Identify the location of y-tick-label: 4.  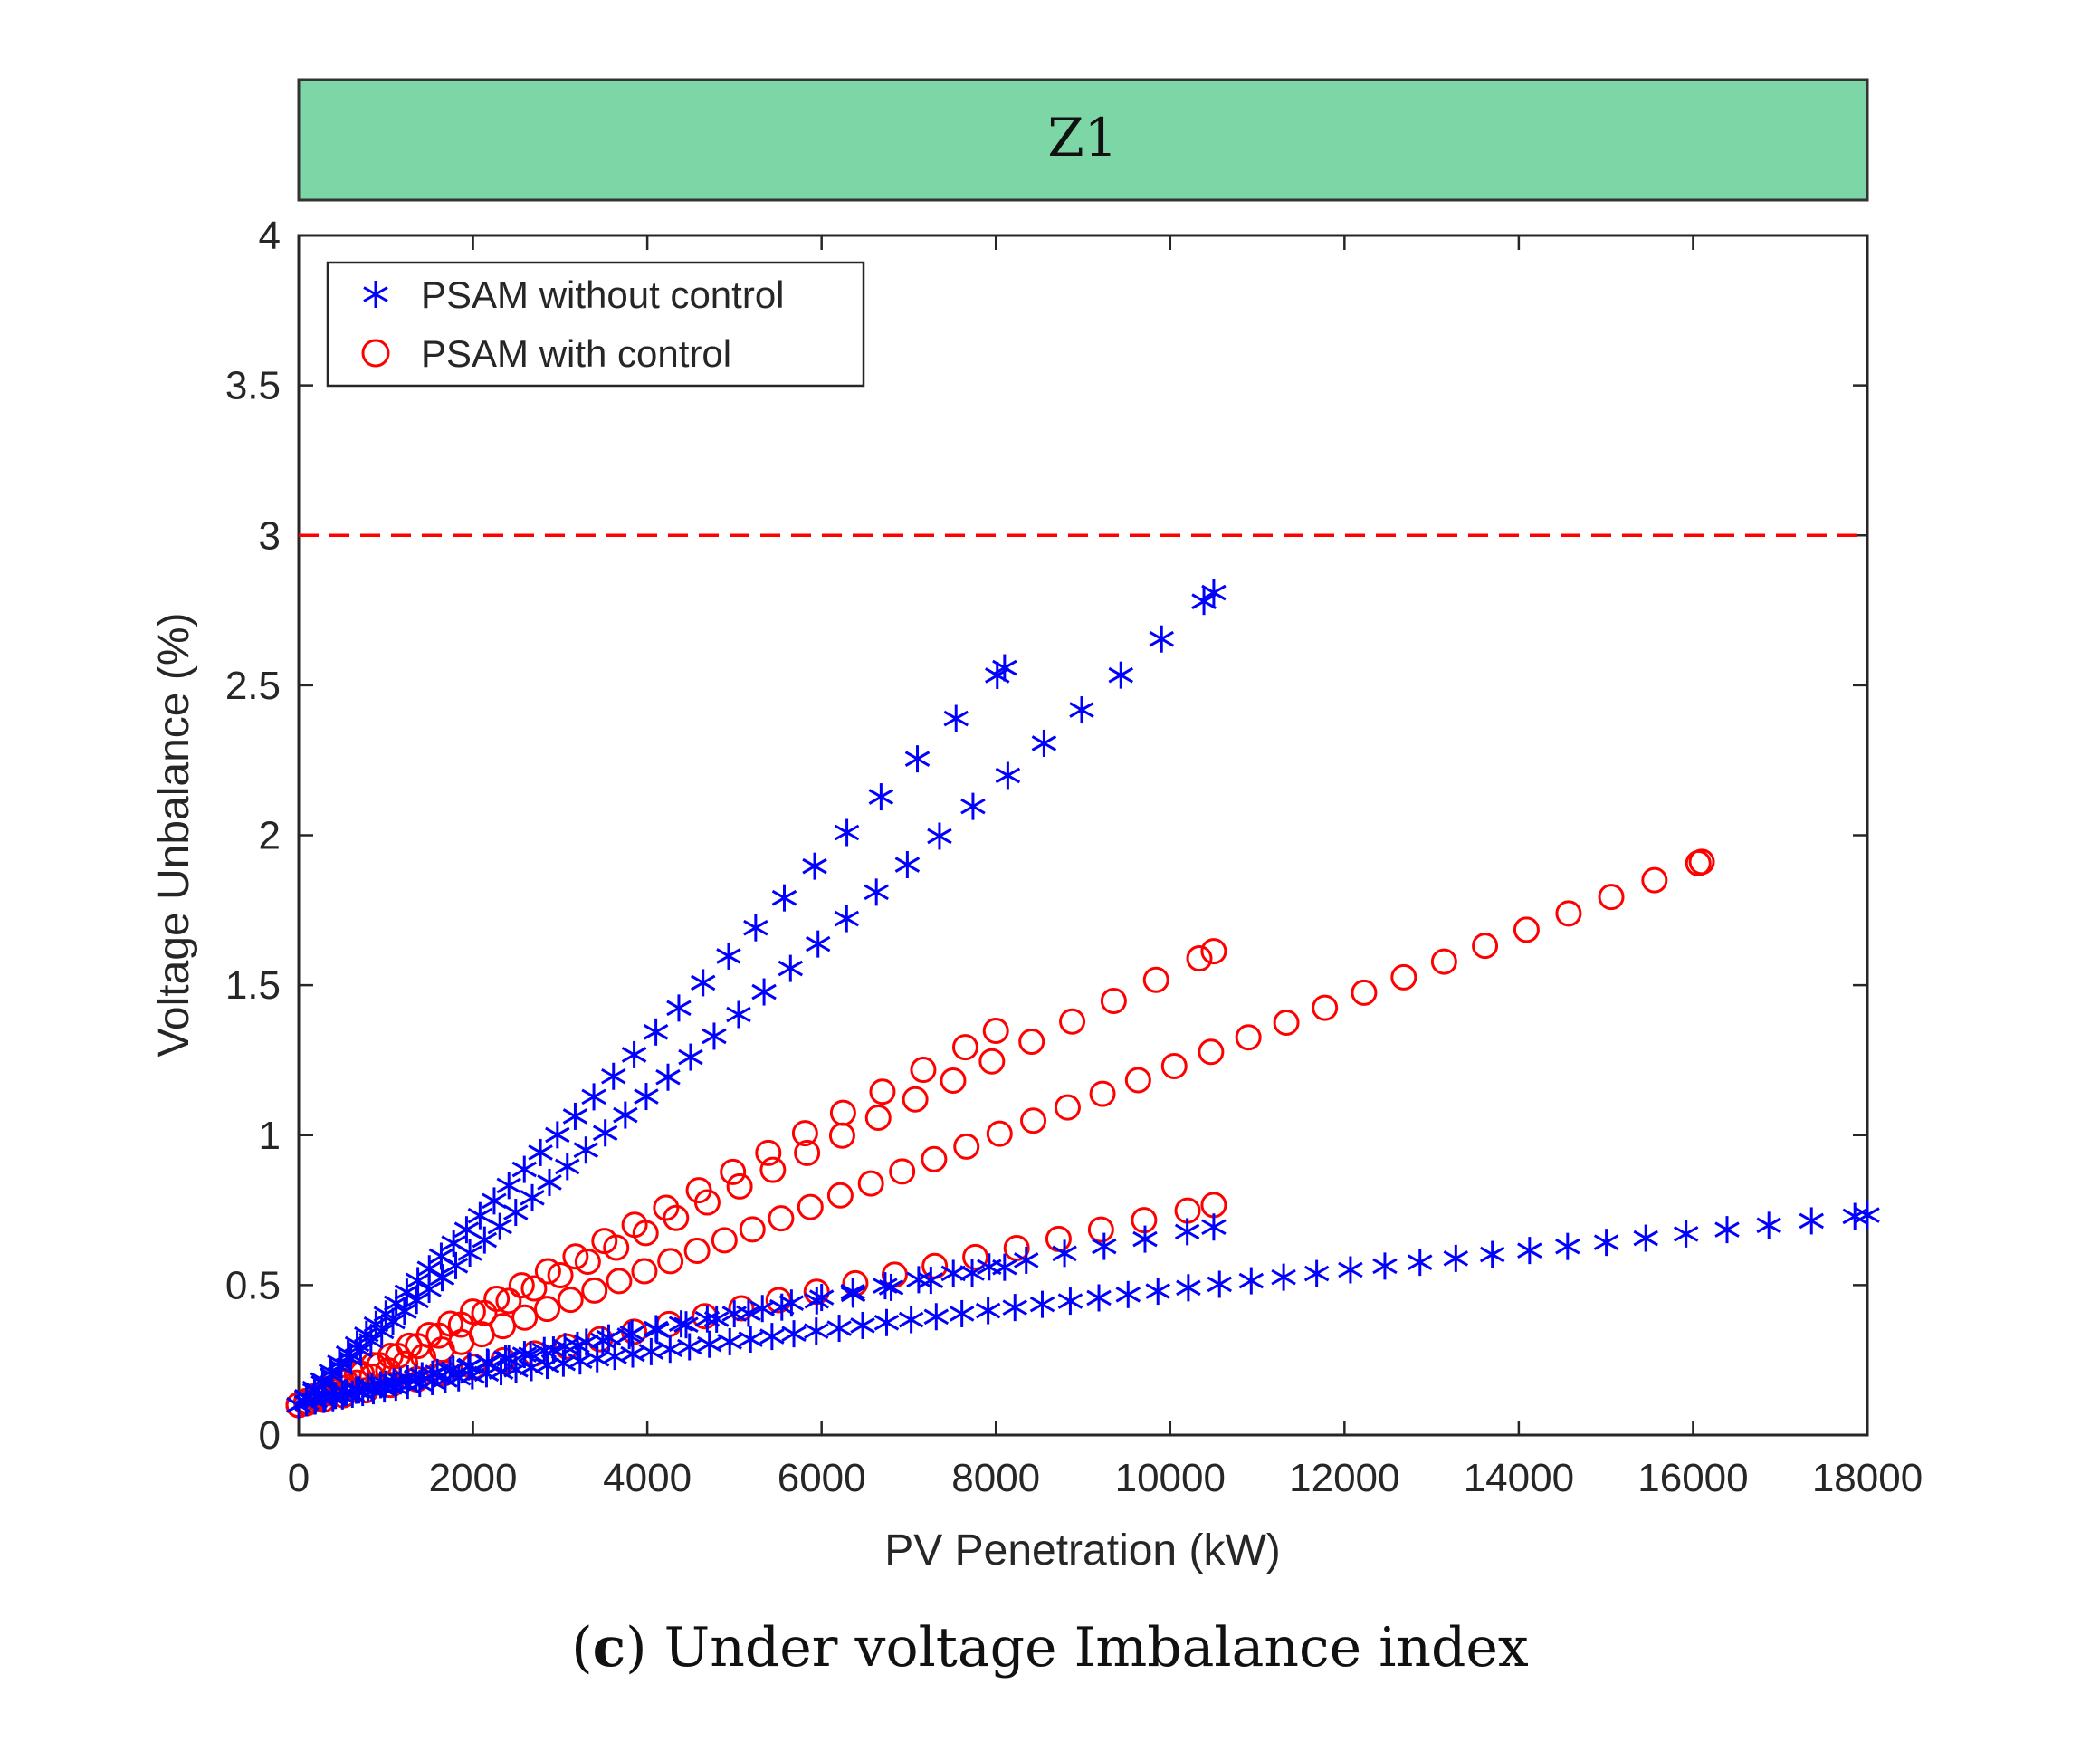
(270, 236).